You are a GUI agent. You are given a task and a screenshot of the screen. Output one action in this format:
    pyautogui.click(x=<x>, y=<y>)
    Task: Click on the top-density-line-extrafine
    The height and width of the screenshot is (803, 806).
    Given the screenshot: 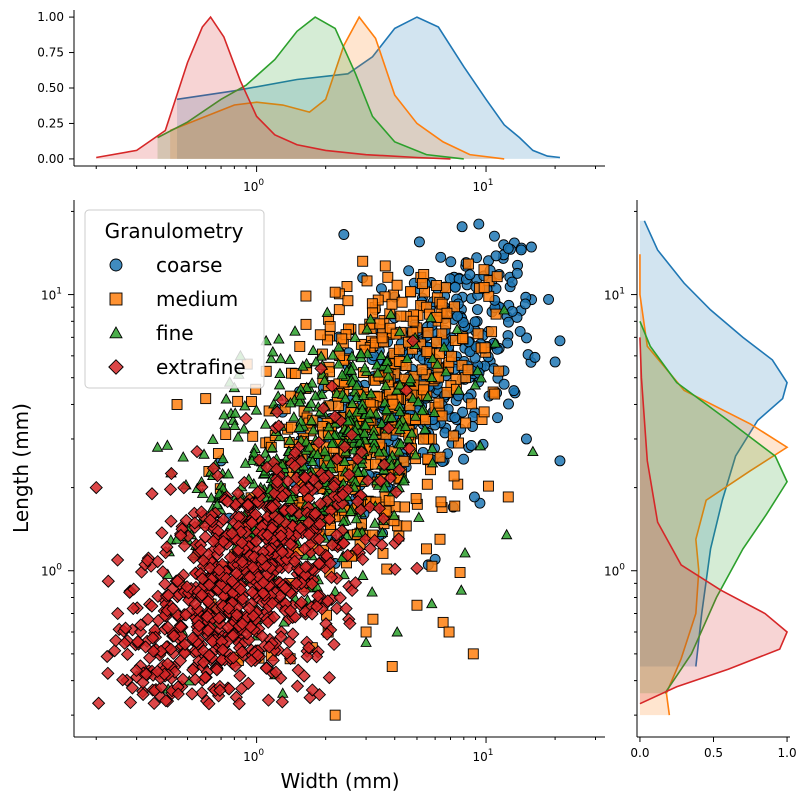 What is the action you would take?
    pyautogui.click(x=273, y=87)
    